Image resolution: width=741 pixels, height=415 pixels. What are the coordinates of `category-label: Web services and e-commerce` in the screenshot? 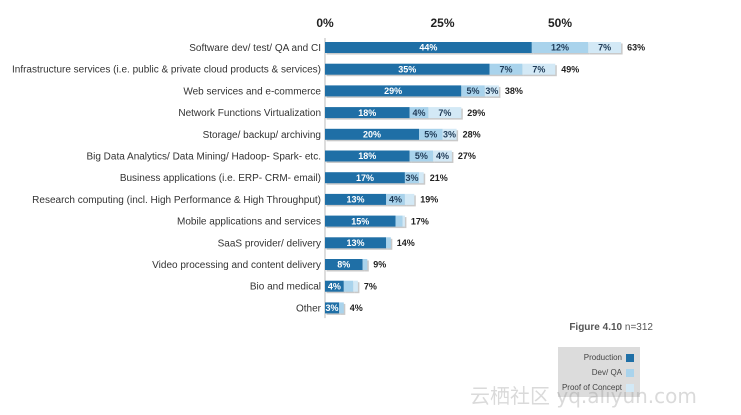 It's located at (252, 91).